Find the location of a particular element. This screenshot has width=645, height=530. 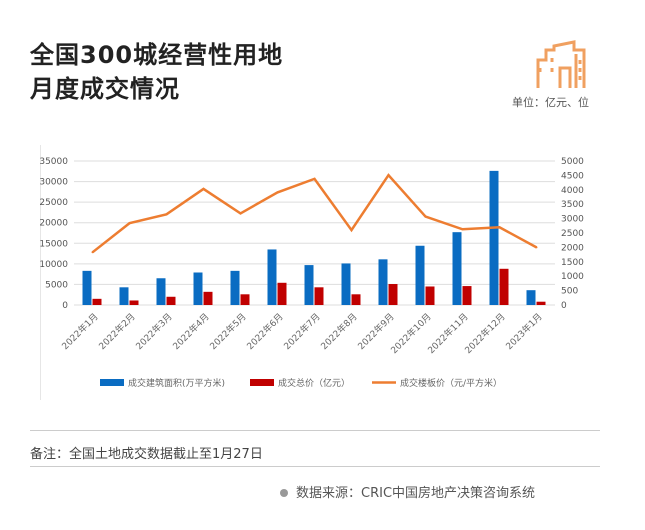

x-tick-label: 2022年4月 is located at coordinates (190, 331).